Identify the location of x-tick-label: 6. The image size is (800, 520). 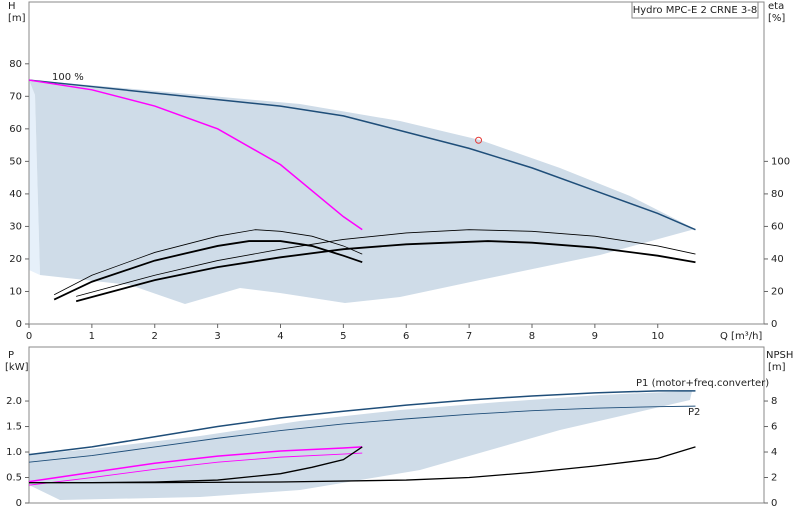
(406, 336).